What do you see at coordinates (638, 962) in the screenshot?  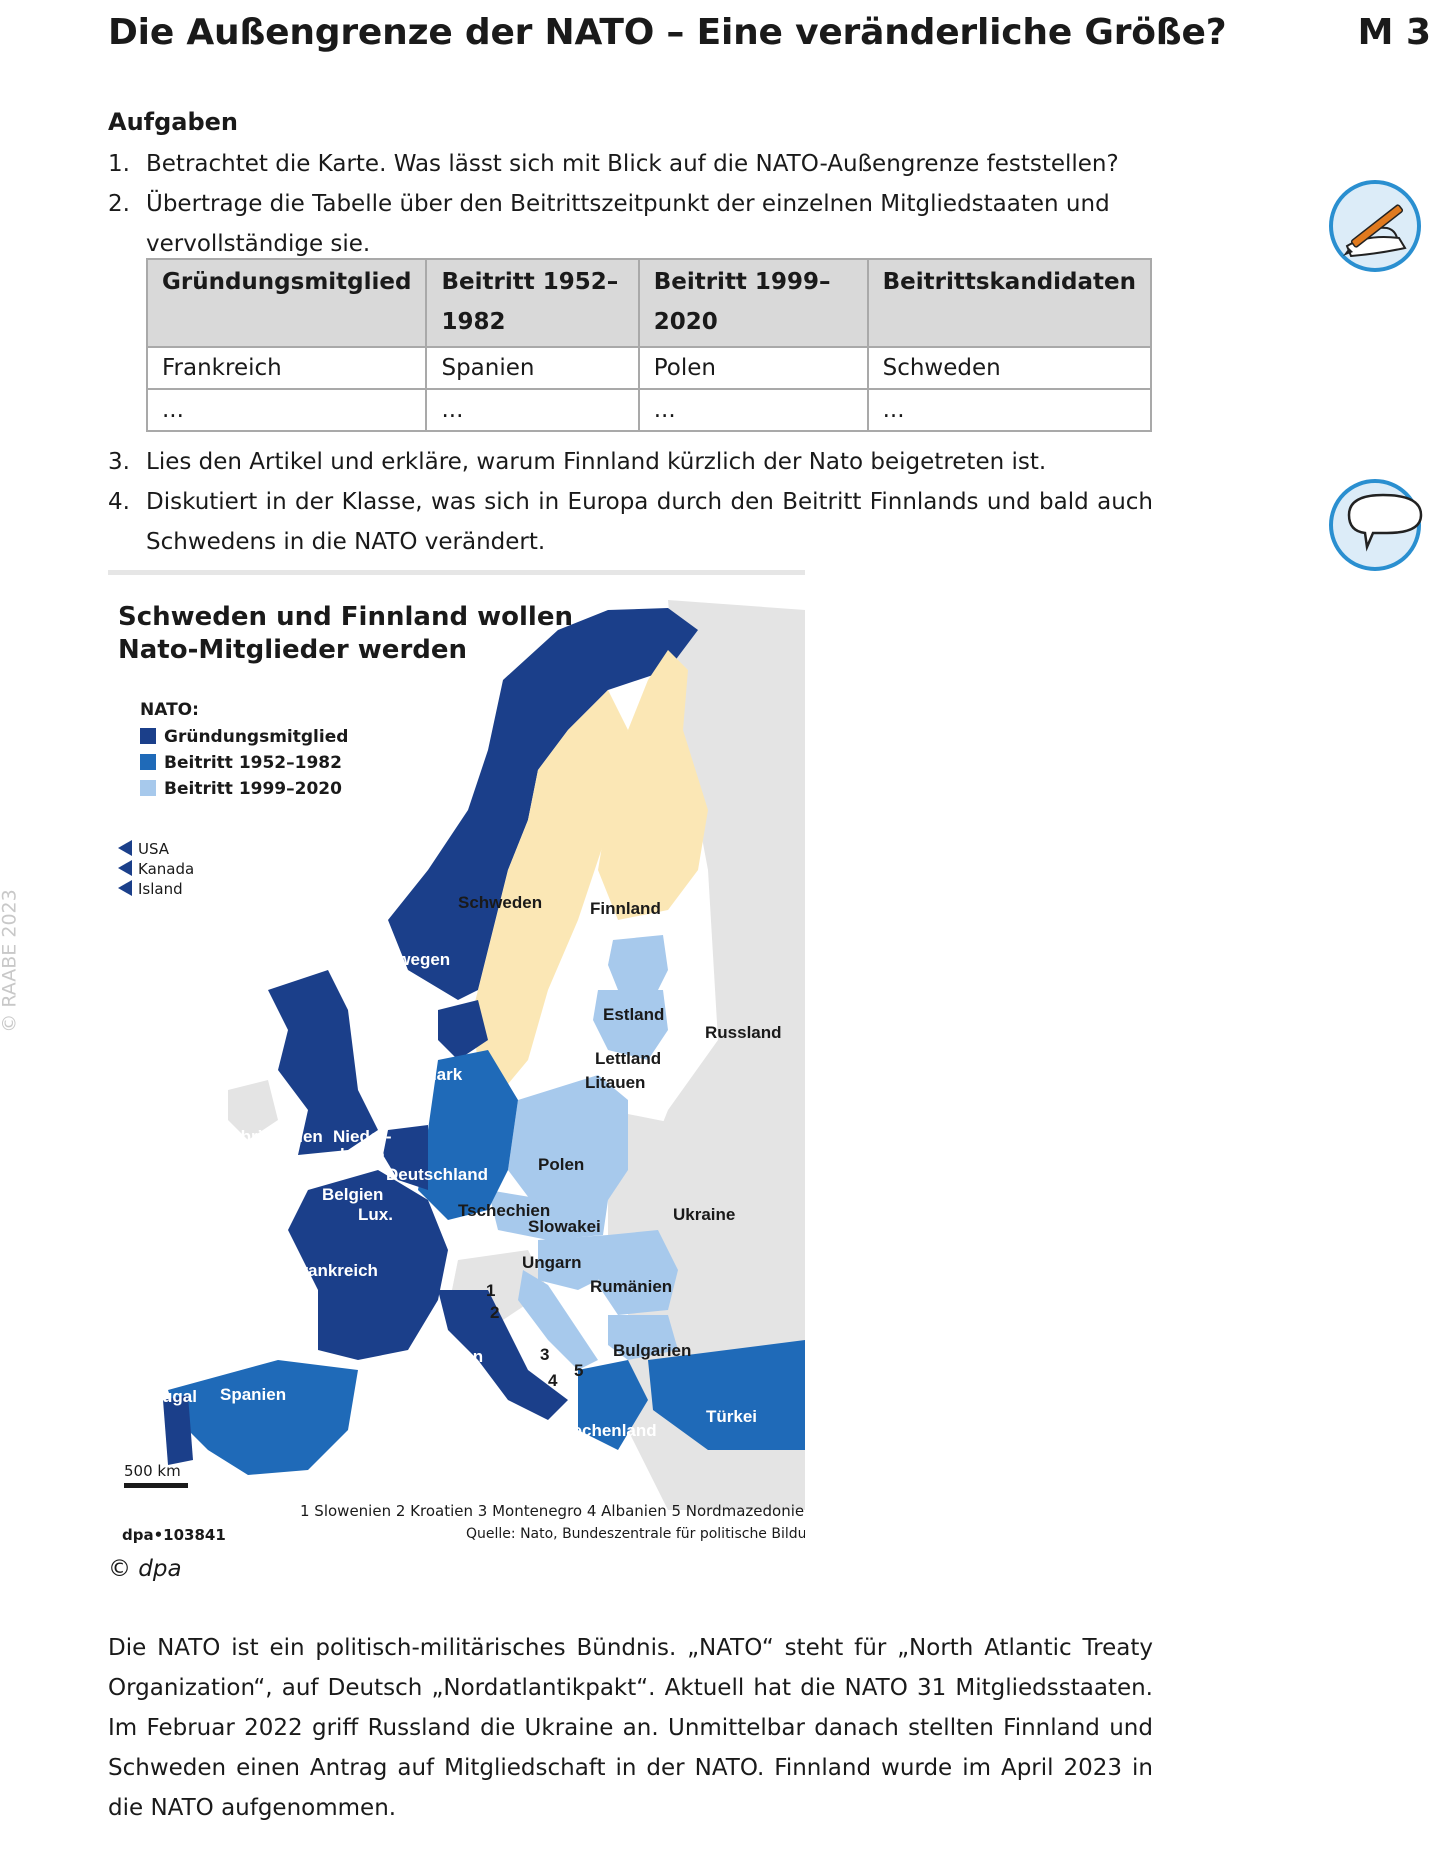 I see `estonia-shape` at bounding box center [638, 962].